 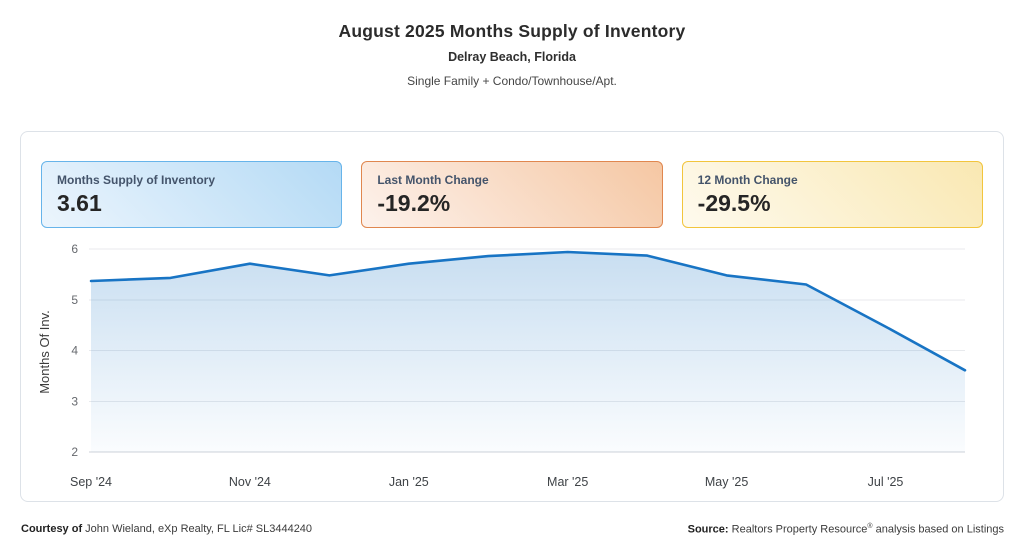 What do you see at coordinates (250, 482) in the screenshot?
I see `x-tick-label: Nov '24` at bounding box center [250, 482].